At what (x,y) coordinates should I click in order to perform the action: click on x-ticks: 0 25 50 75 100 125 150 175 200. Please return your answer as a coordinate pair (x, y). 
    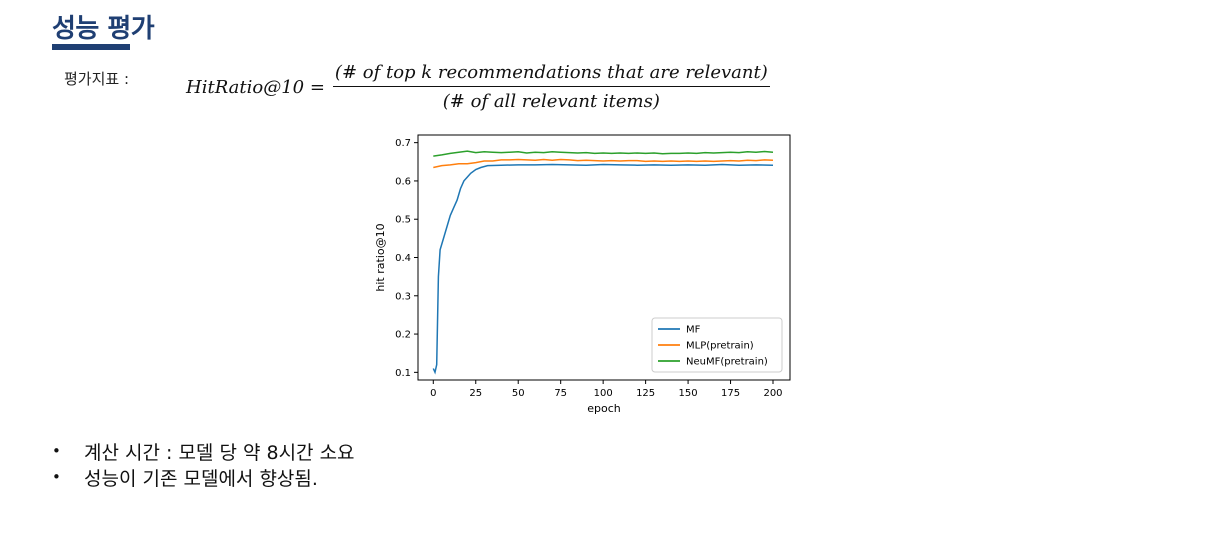
    Looking at the image, I should click on (606, 389).